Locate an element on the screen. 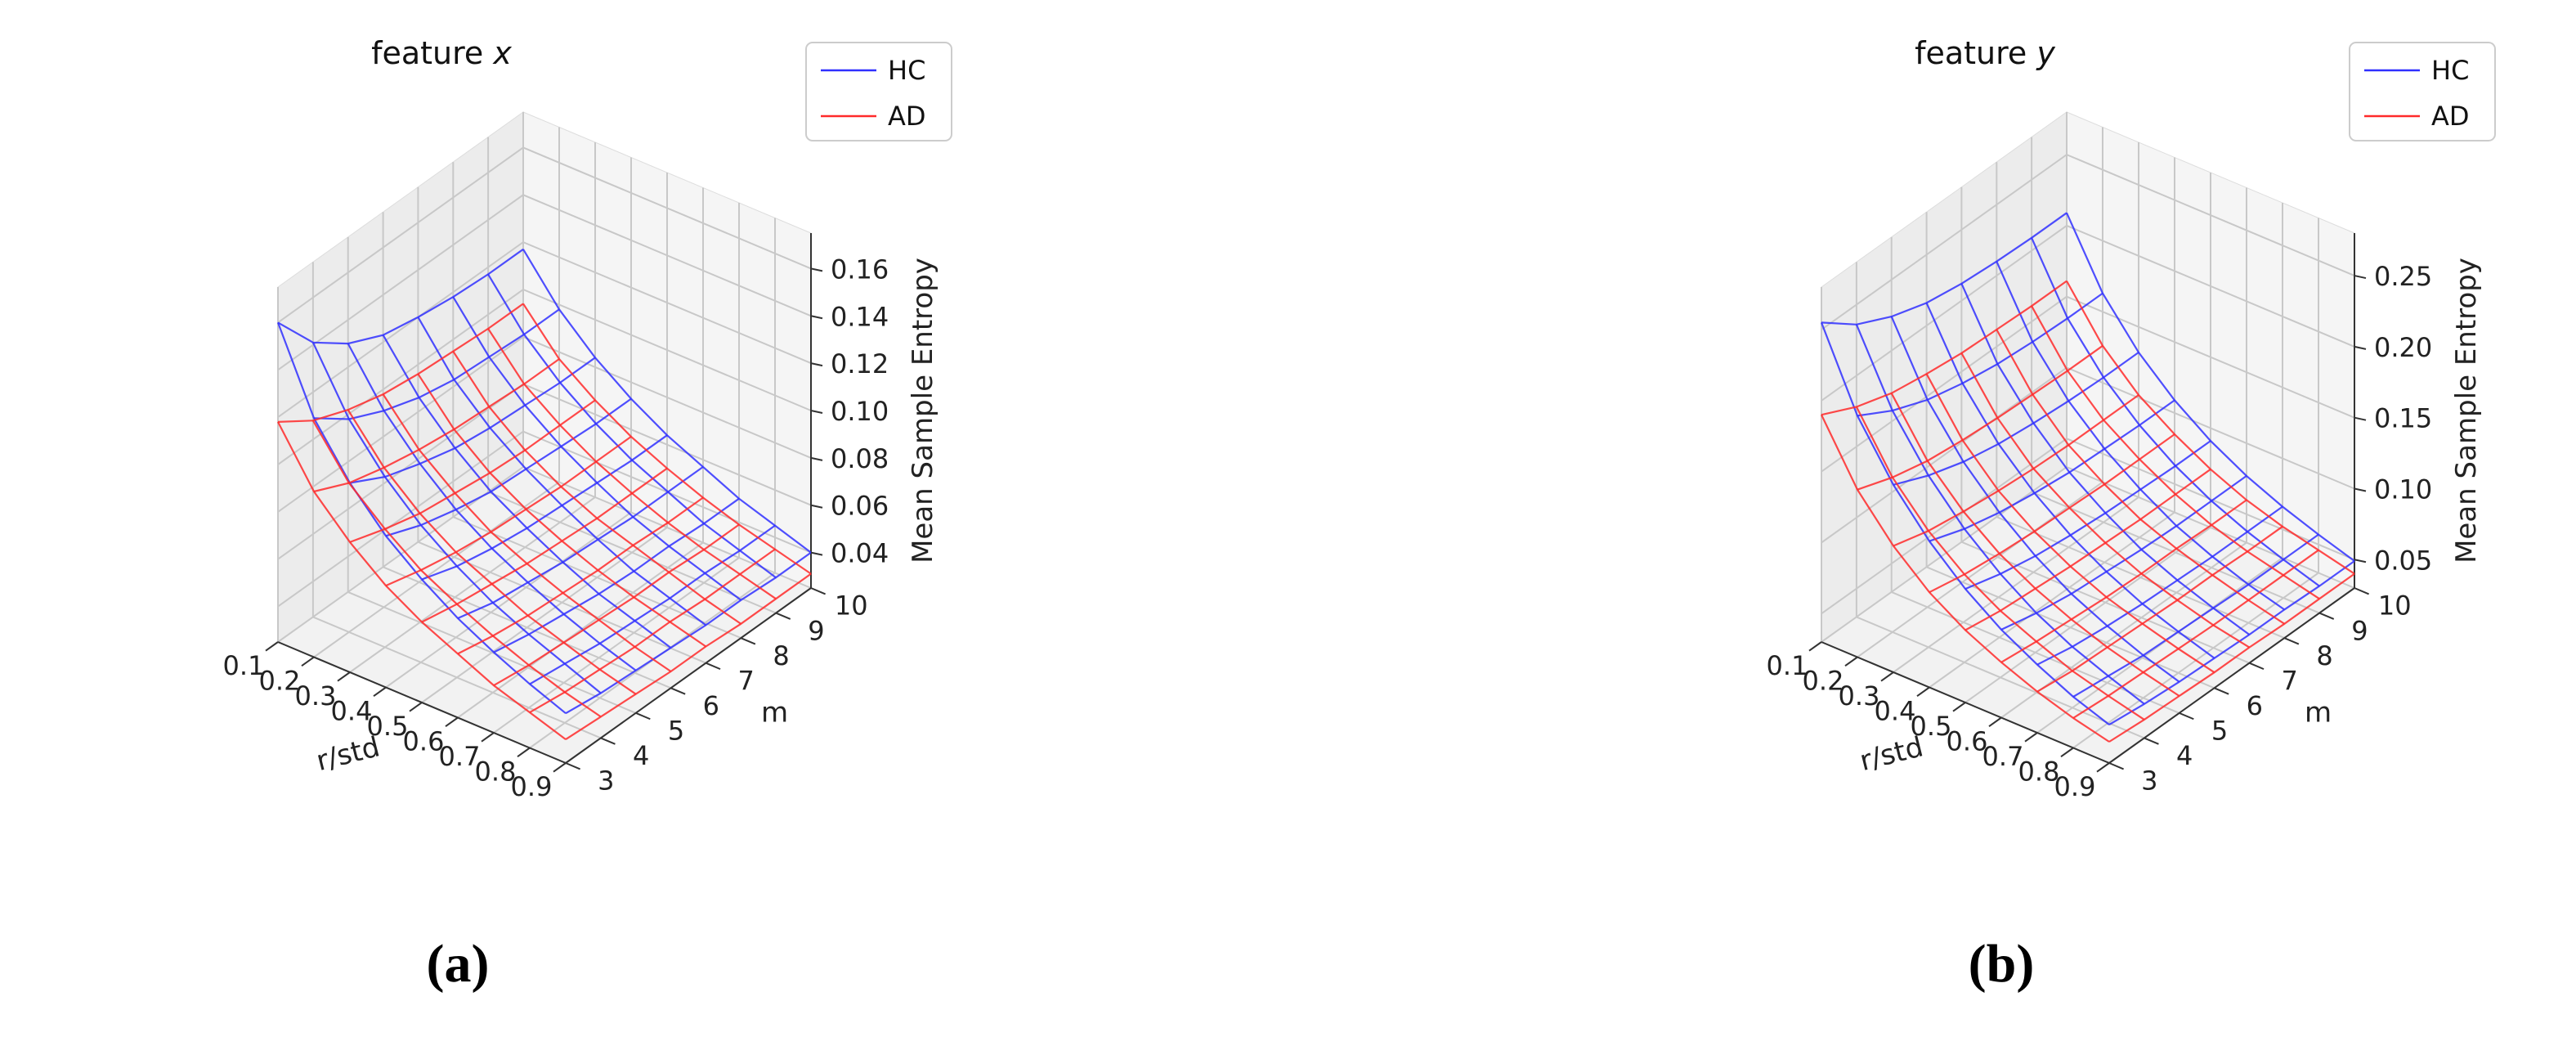 The height and width of the screenshot is (1037, 2576). chart-title: feature y is located at coordinates (1985, 53).